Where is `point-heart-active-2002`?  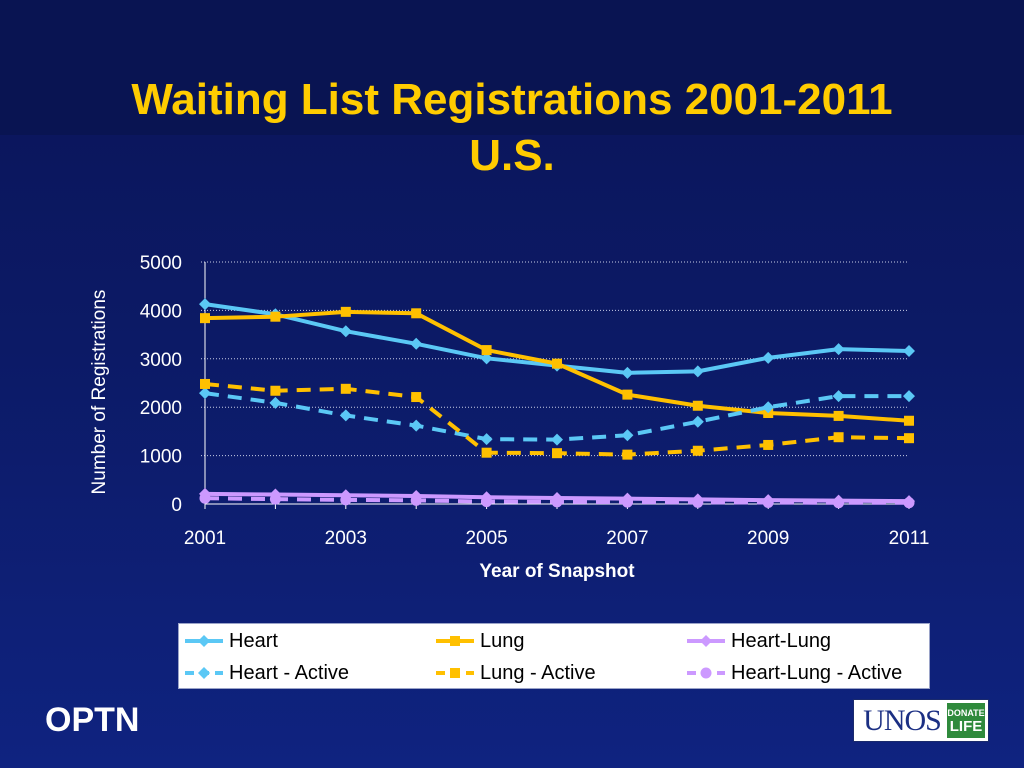
point-heart-active-2002 is located at coordinates (275, 402).